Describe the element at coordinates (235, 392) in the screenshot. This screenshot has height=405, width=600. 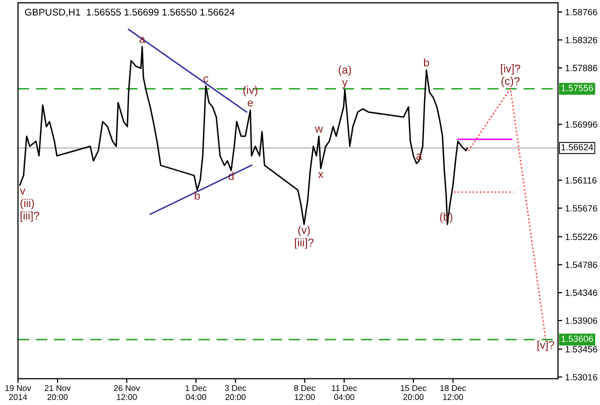
I see `x-tick-label: 3 Dec 20:00` at that location.